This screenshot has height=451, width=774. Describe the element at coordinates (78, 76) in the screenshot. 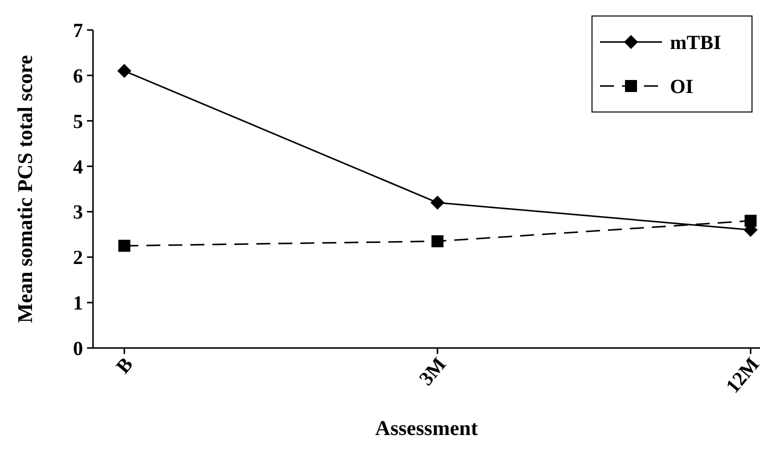

I see `y-tick-label: 6` at that location.